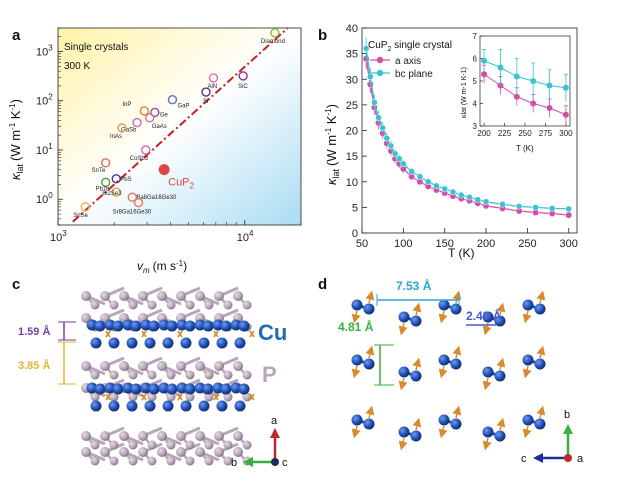 The width and height of the screenshot is (624, 494). Describe the element at coordinates (85, 207) in the screenshot. I see `point-snse` at that location.